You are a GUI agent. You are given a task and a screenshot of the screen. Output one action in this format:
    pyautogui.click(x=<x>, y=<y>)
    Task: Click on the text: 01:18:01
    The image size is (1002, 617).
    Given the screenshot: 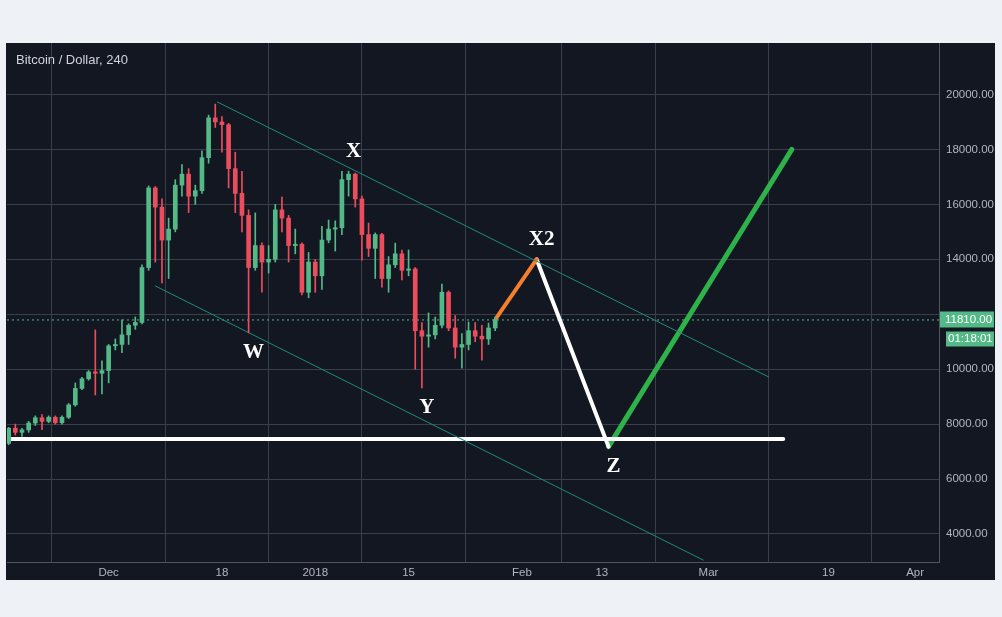 What is the action you would take?
    pyautogui.click(x=970, y=338)
    